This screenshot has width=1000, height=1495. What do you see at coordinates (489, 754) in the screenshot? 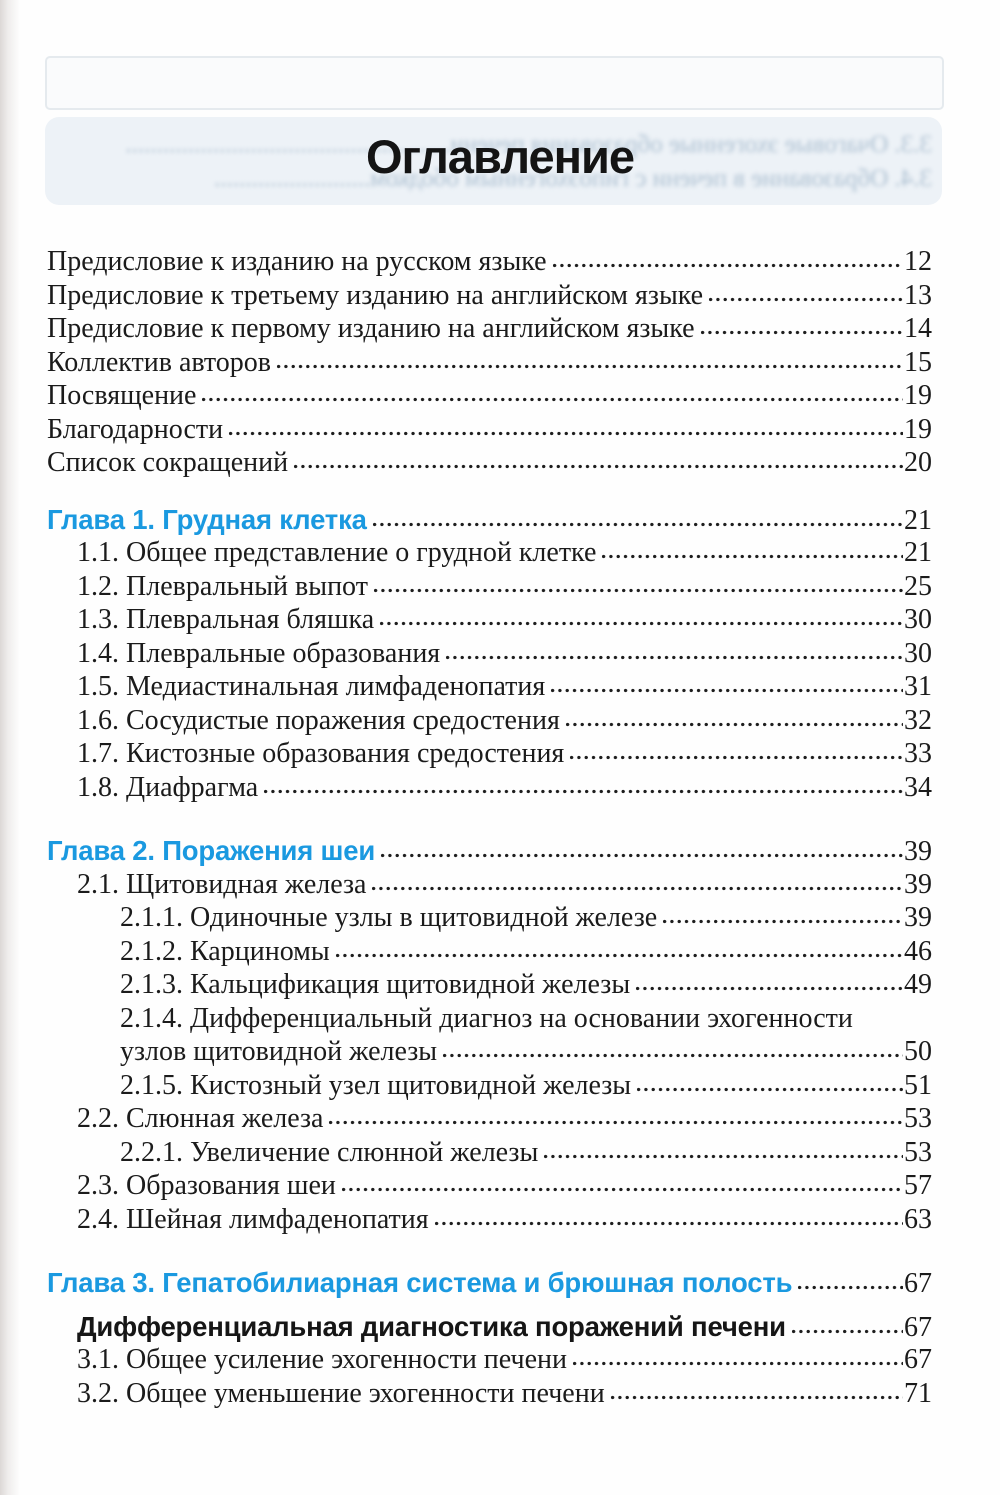
I see `toc-entry: 1.7. Кистозные образования средостения 33` at bounding box center [489, 754].